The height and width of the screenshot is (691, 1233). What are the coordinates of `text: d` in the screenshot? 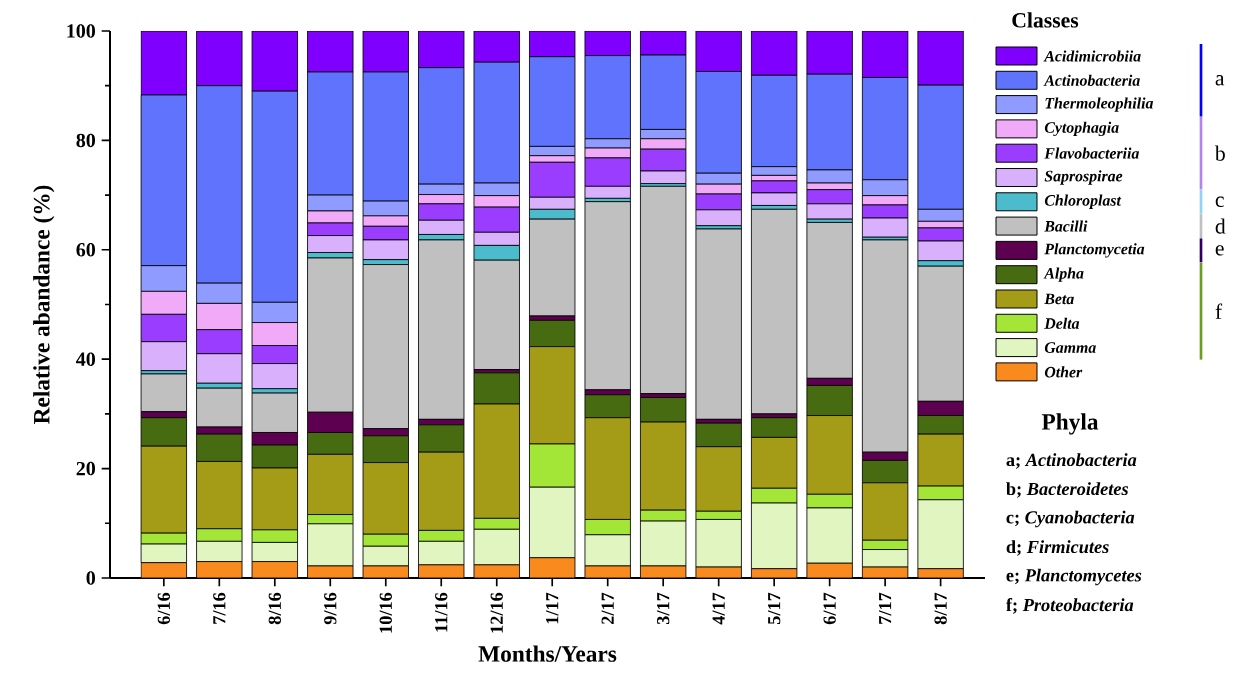 It's located at (1220, 226).